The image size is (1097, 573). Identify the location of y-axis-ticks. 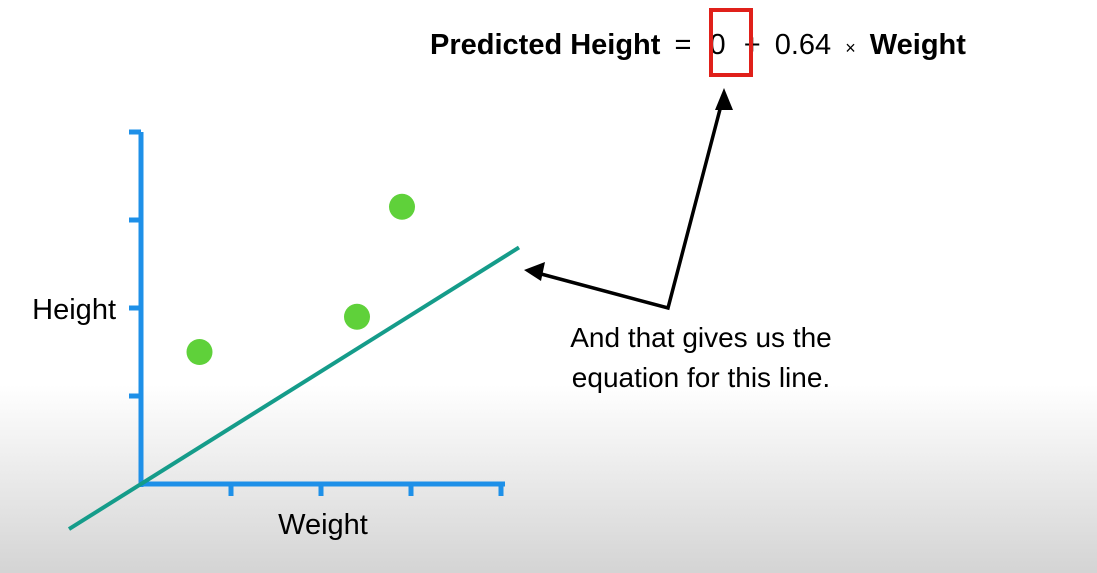
(135, 264).